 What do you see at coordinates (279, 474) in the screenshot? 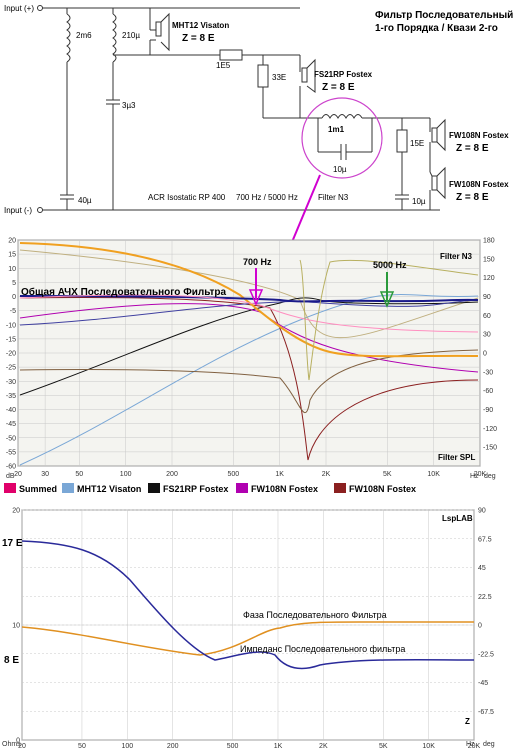
I see `spl-x-tick: 1K` at bounding box center [279, 474].